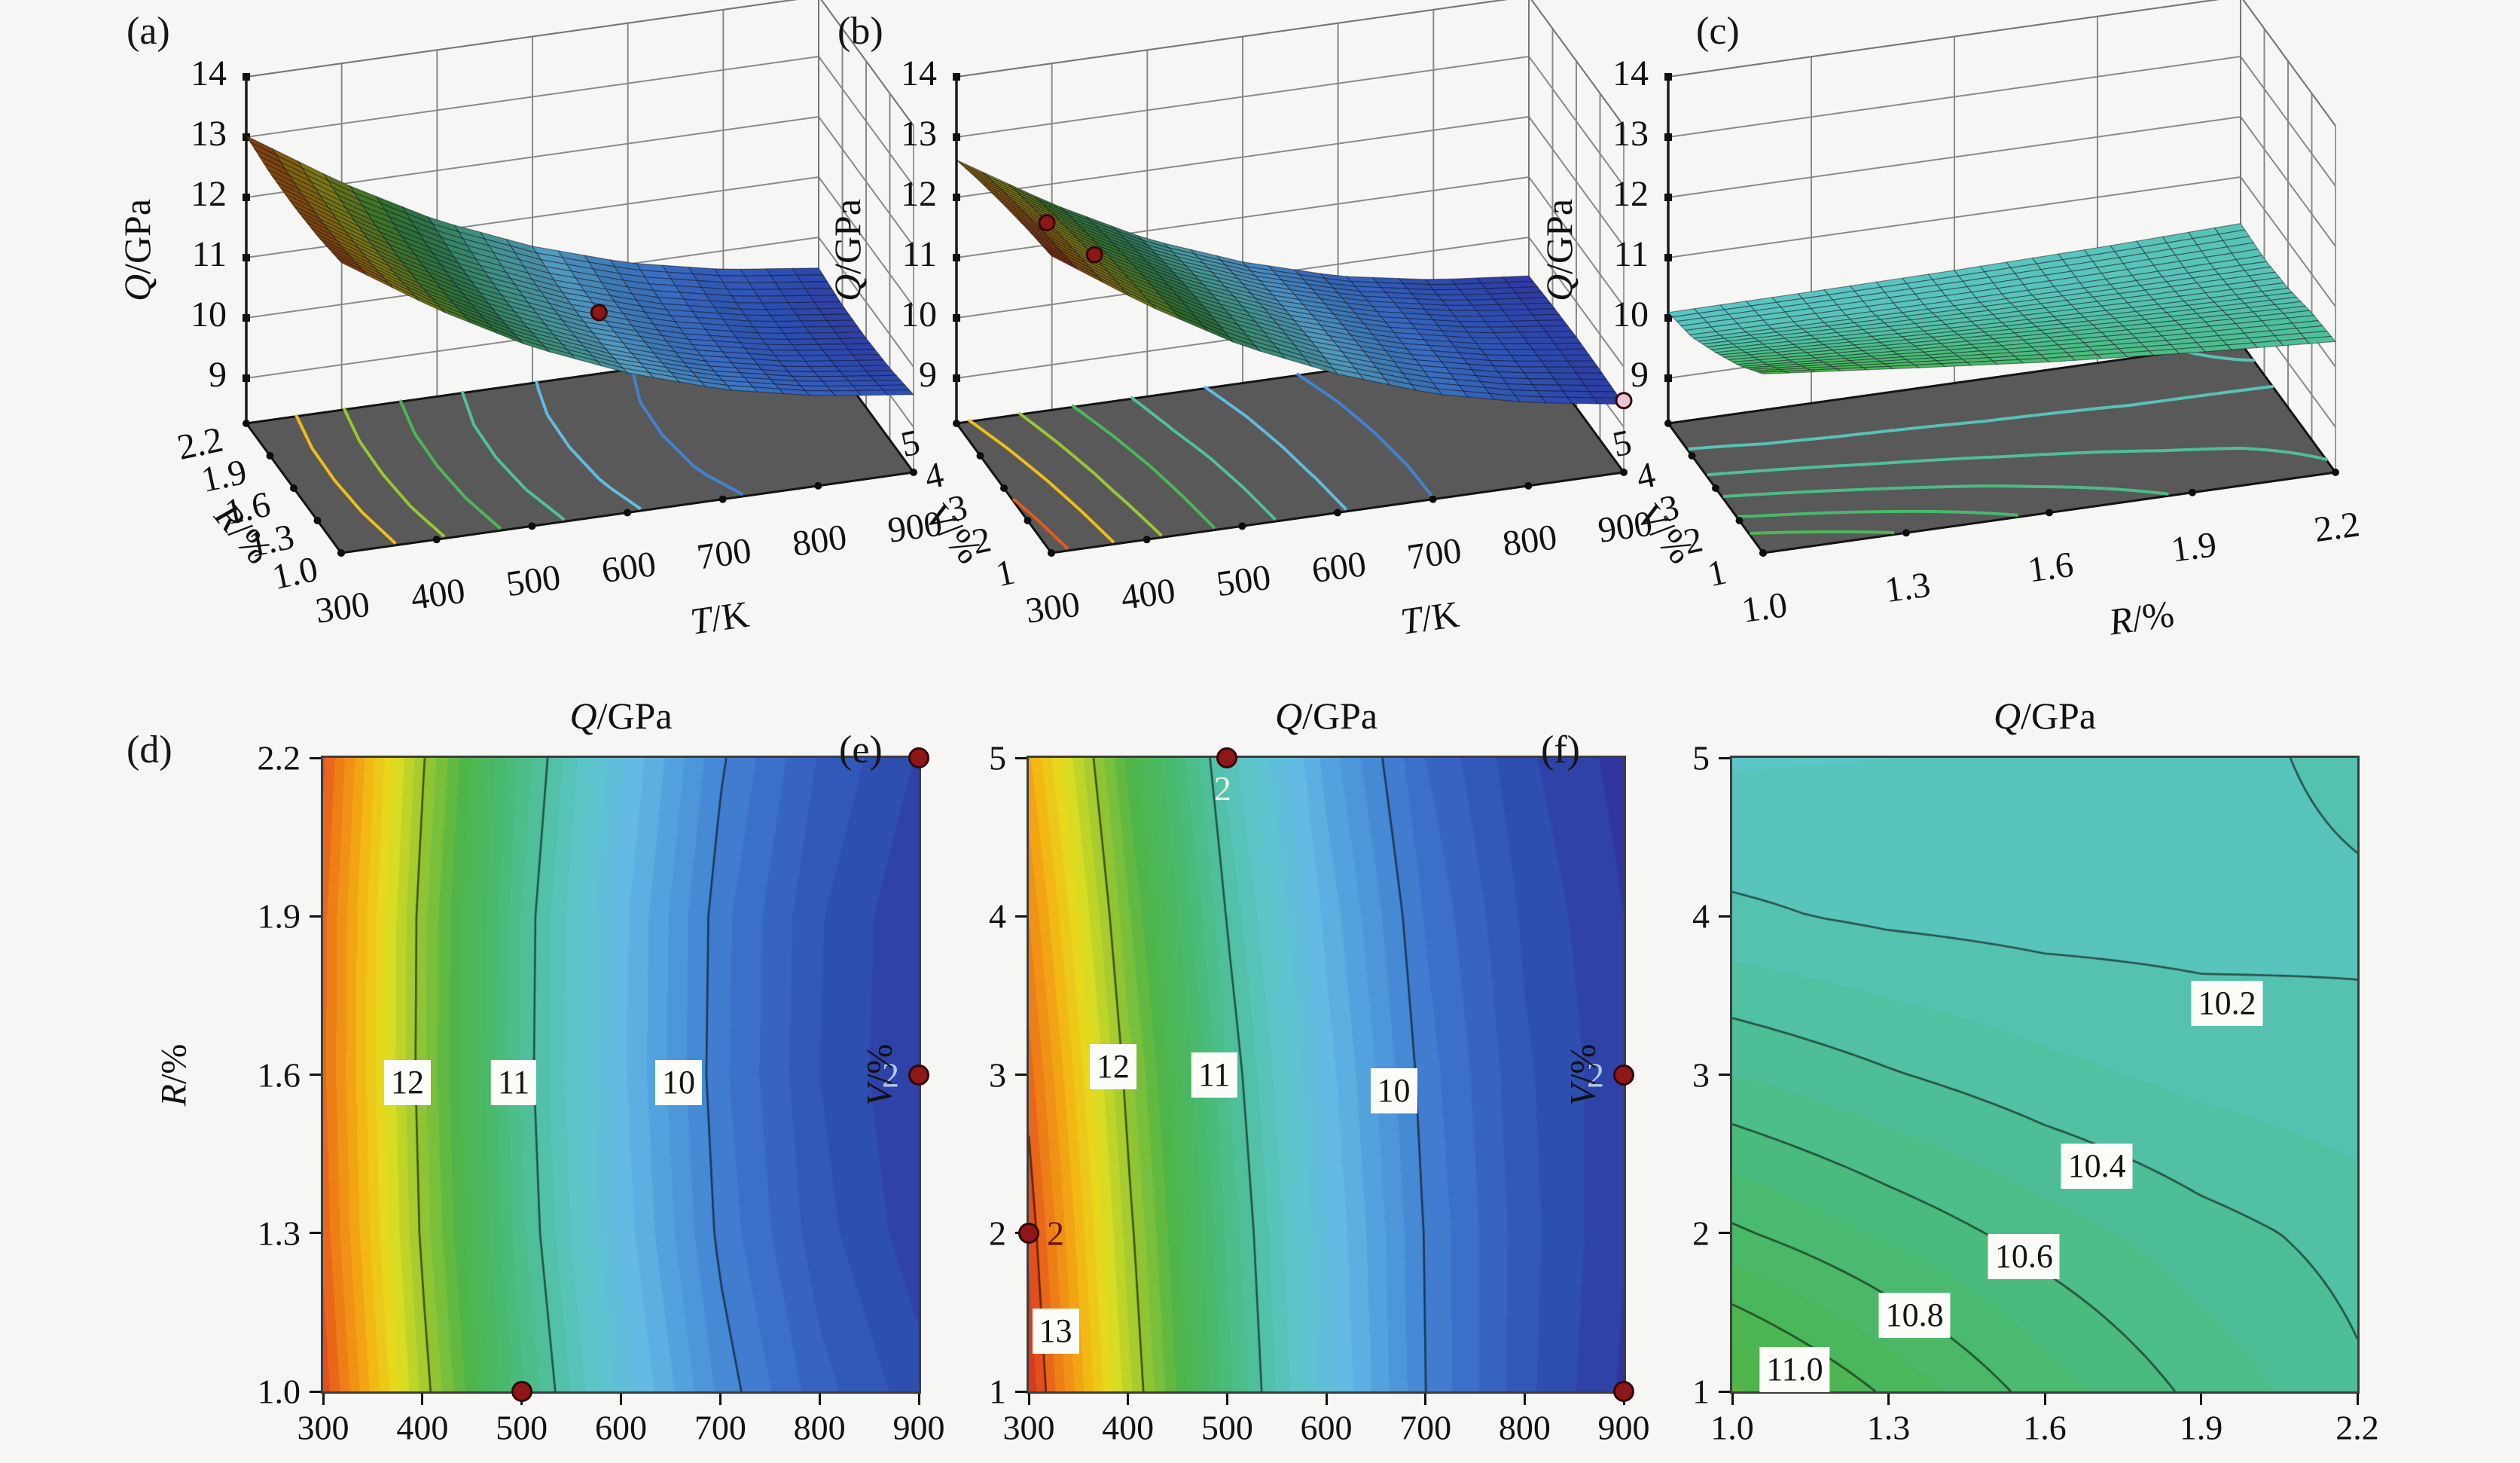  I want to click on z-axis-title: Q/GPa, so click(137, 250).